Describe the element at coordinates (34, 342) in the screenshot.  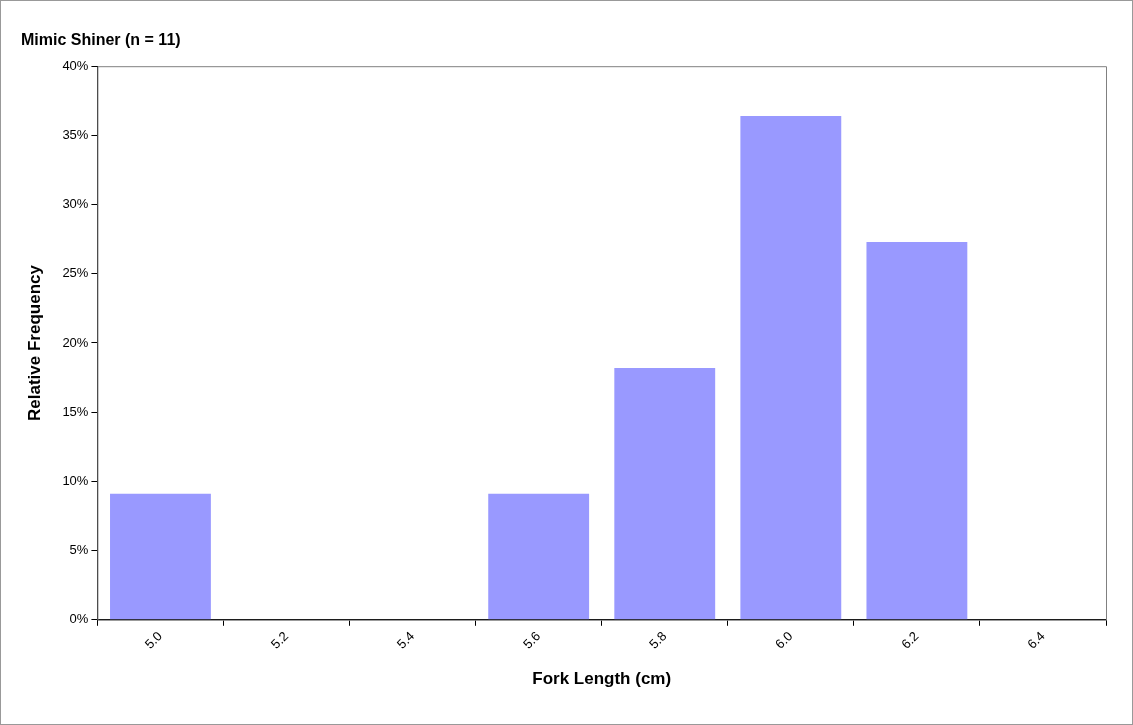
I see `y-axis-title: Relative Frequency` at that location.